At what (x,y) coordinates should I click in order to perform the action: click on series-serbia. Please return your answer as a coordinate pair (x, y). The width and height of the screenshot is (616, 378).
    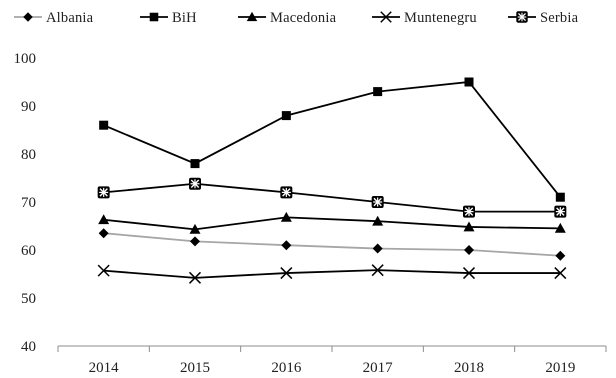
    Looking at the image, I should click on (332, 197).